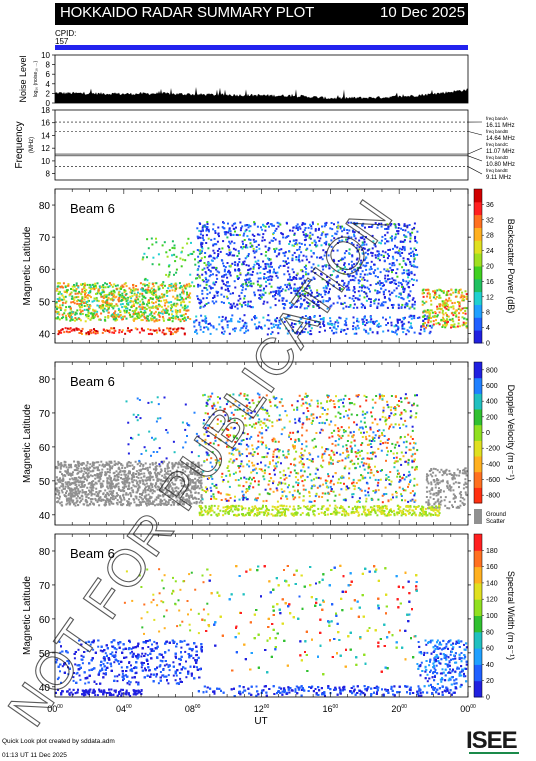 The width and height of the screenshot is (536, 761). What do you see at coordinates (488, 344) in the screenshot?
I see `colorbar-tick-label: 0` at bounding box center [488, 344].